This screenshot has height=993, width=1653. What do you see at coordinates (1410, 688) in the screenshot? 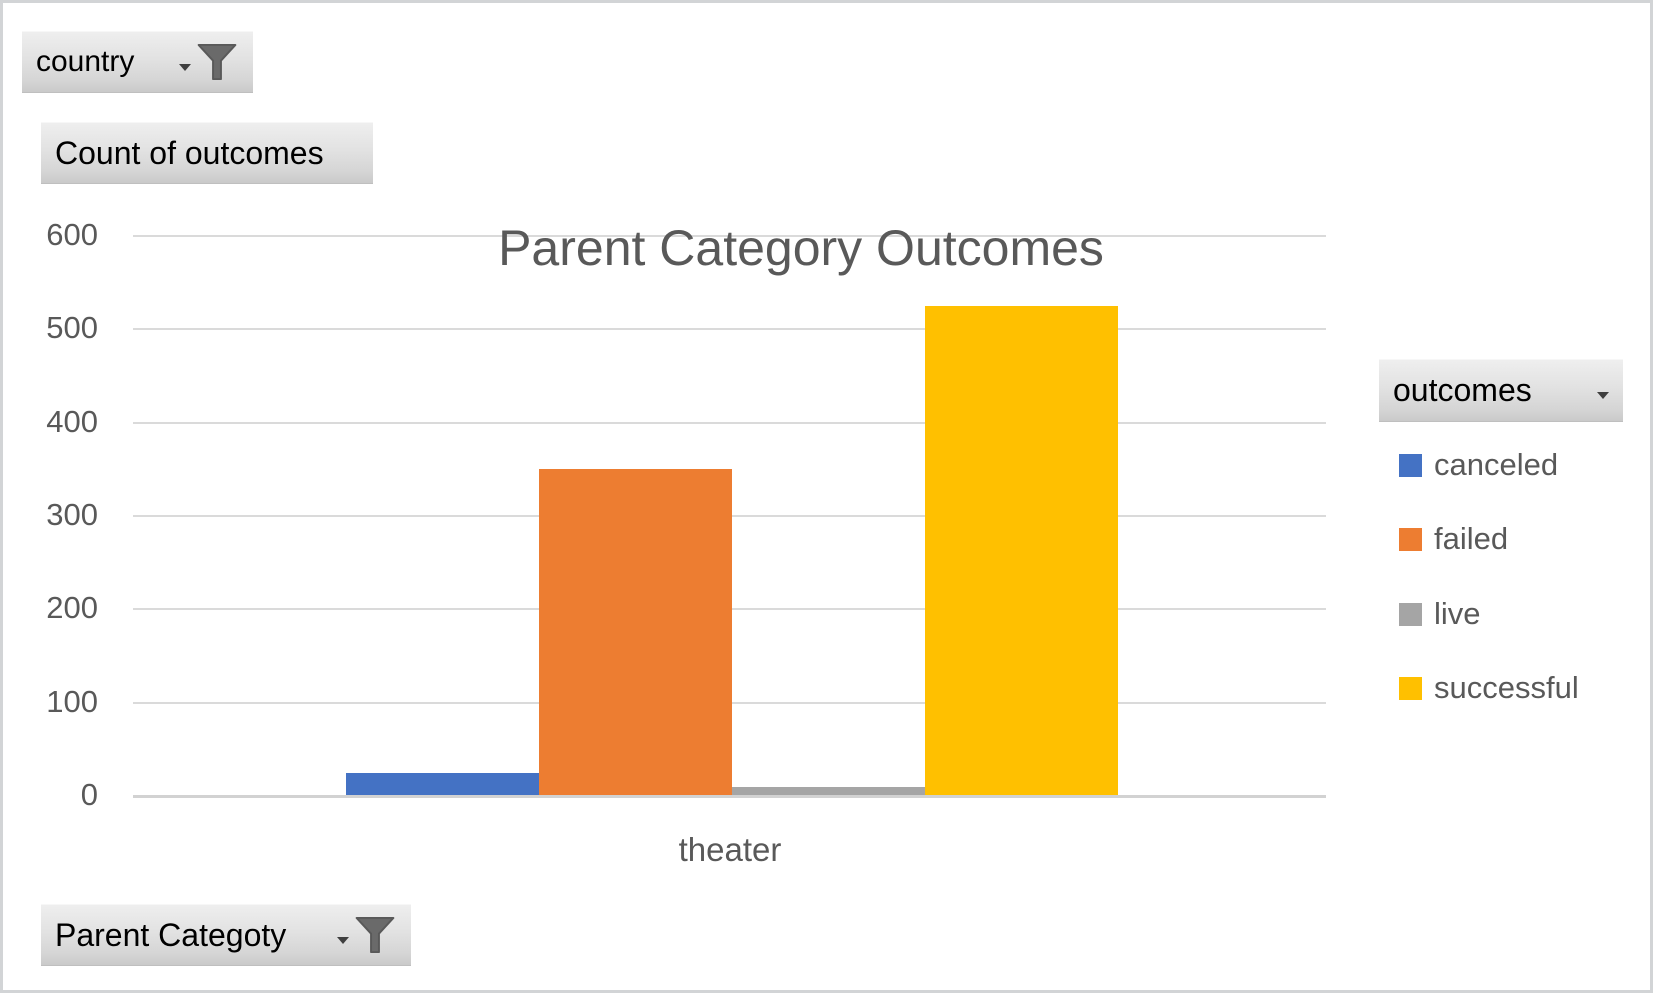
I see `legend-swatch-successful` at bounding box center [1410, 688].